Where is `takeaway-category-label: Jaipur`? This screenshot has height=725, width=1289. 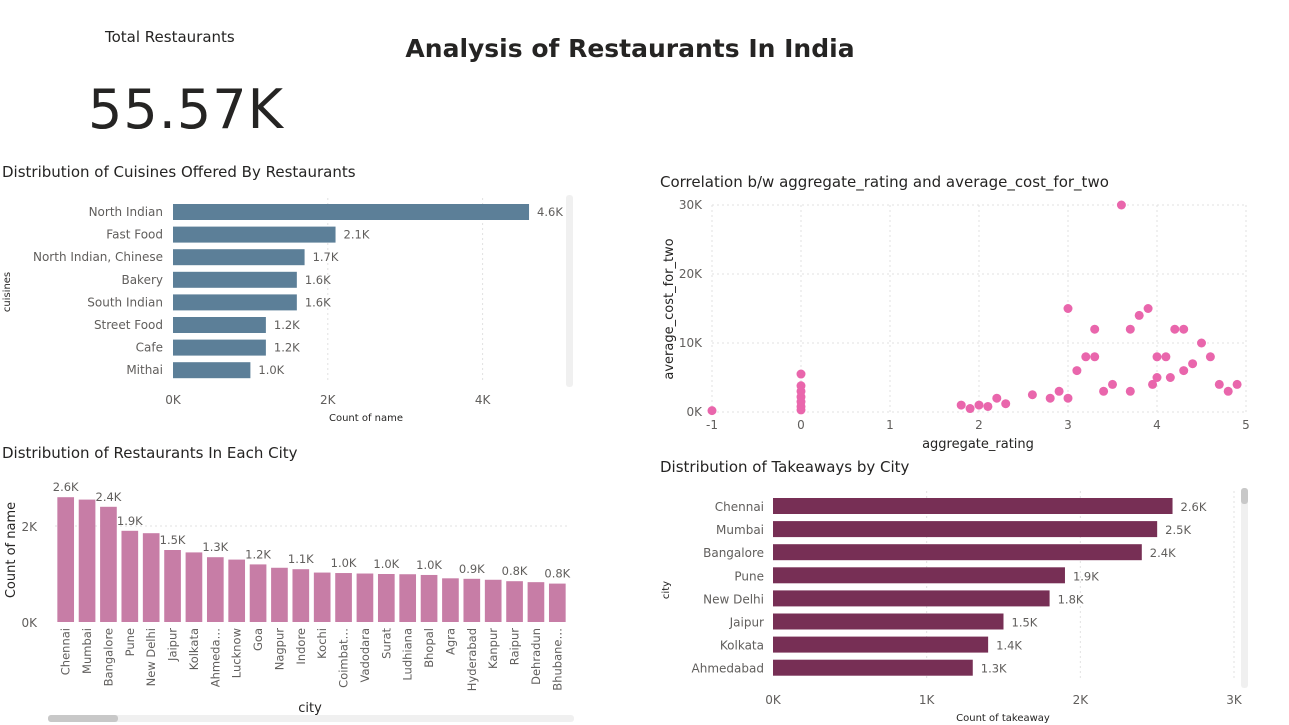 takeaway-category-label: Jaipur is located at coordinates (746, 623).